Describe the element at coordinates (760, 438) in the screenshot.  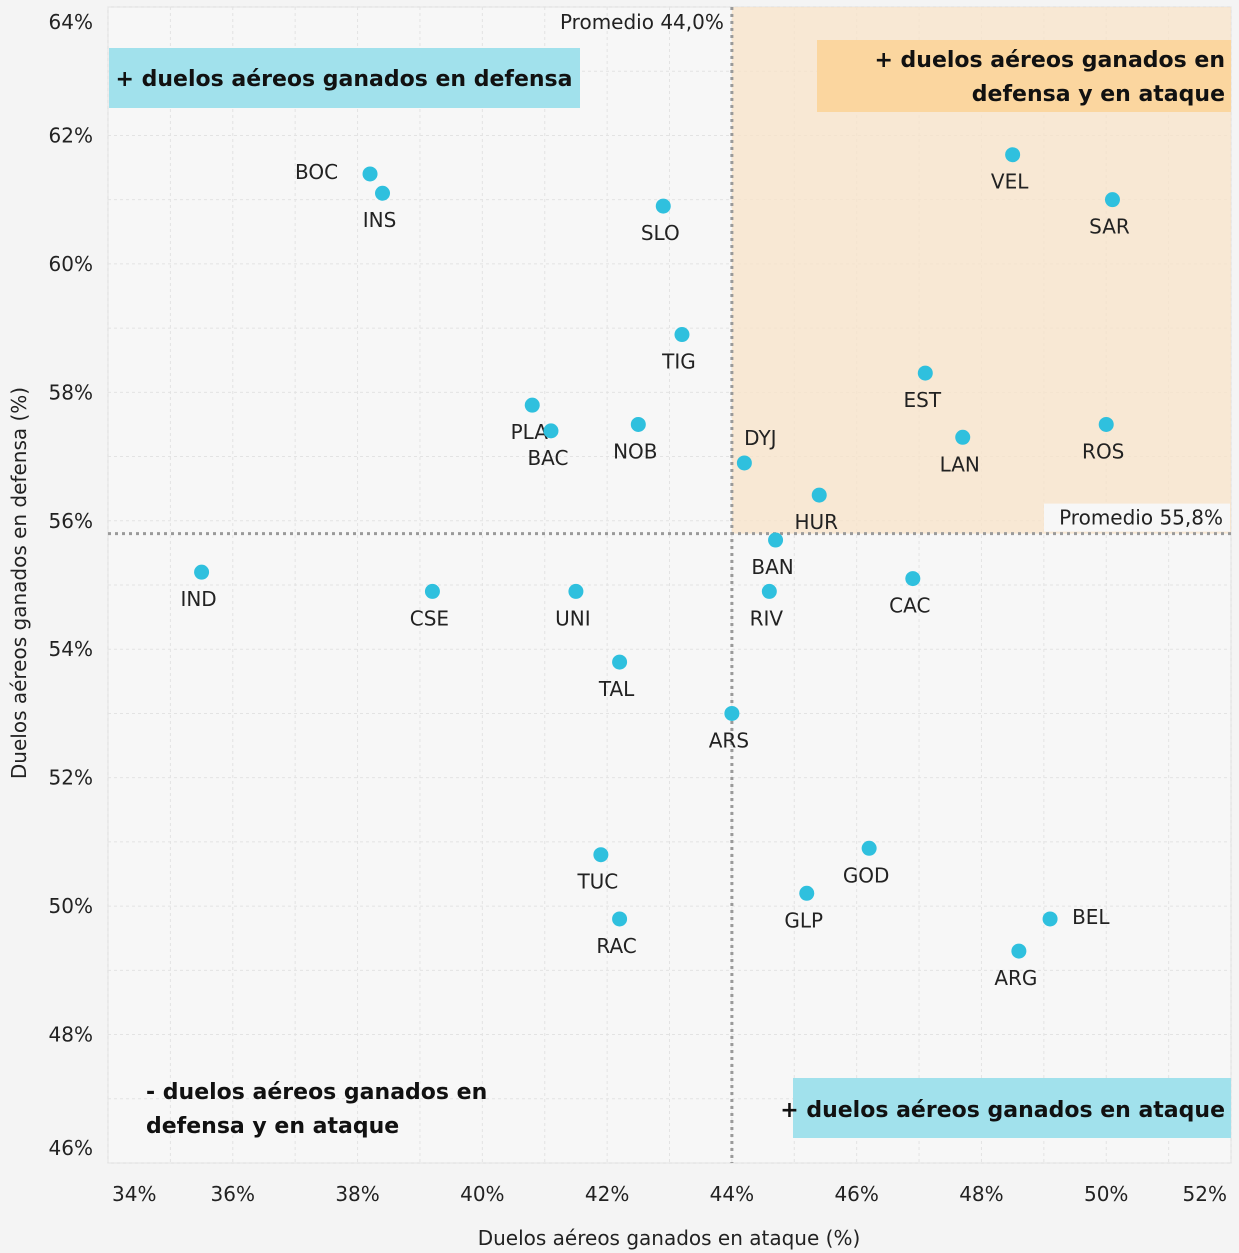
I see `data-point-label: DYJ` at that location.